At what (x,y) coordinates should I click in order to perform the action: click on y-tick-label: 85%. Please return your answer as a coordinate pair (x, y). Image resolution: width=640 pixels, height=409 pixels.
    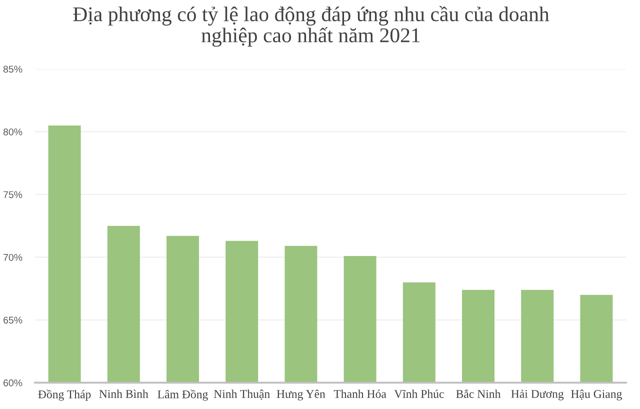
    Looking at the image, I should click on (12, 69).